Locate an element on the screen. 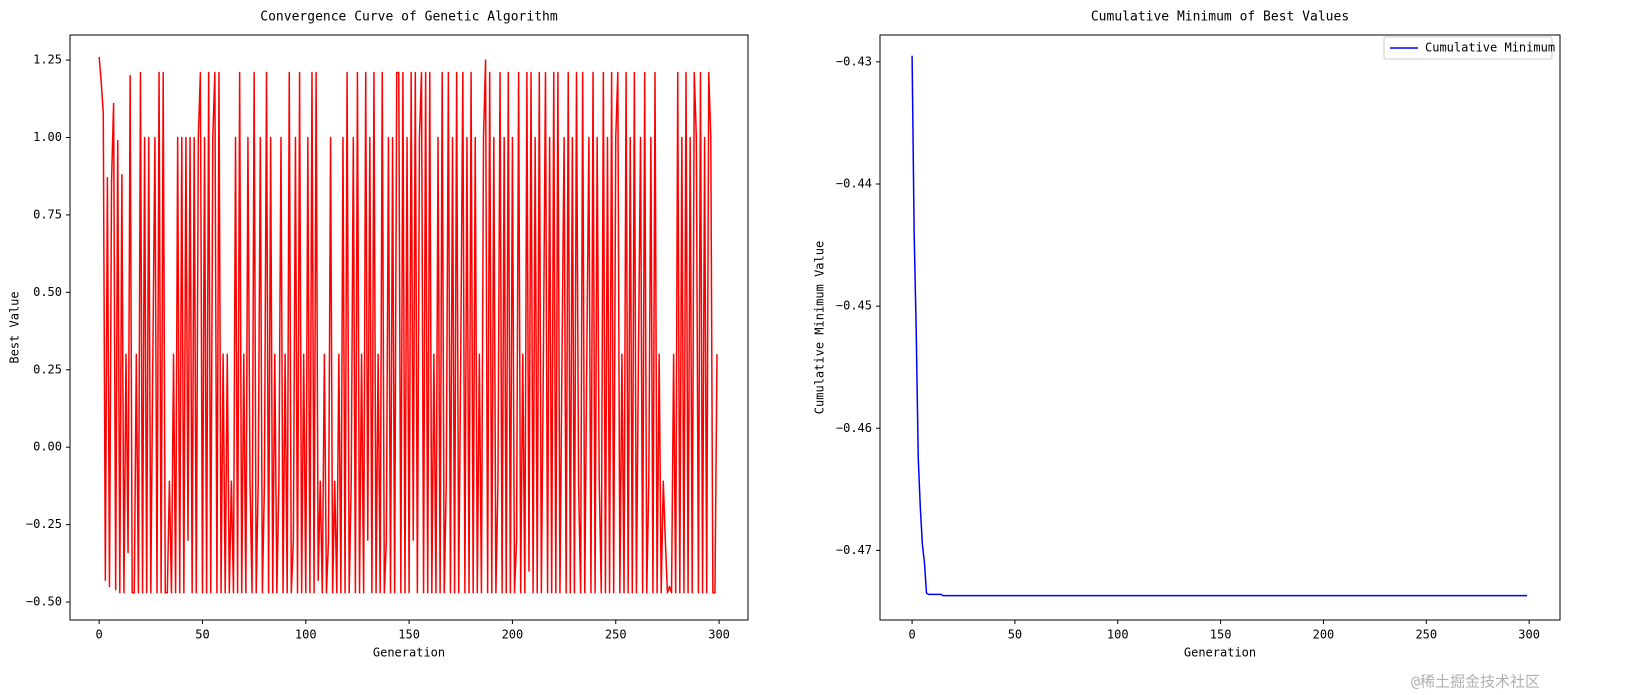  y-tick-label: −0.50 is located at coordinates (44, 602).